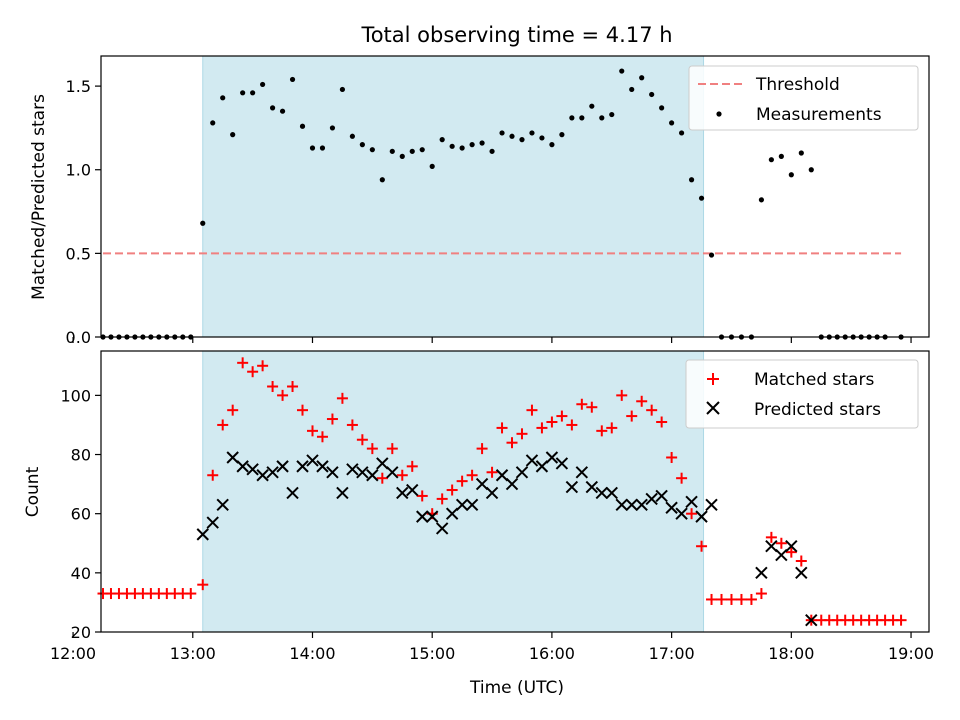  Describe the element at coordinates (803, 98) in the screenshot. I see `top-legend: Threshold Measurements` at that location.